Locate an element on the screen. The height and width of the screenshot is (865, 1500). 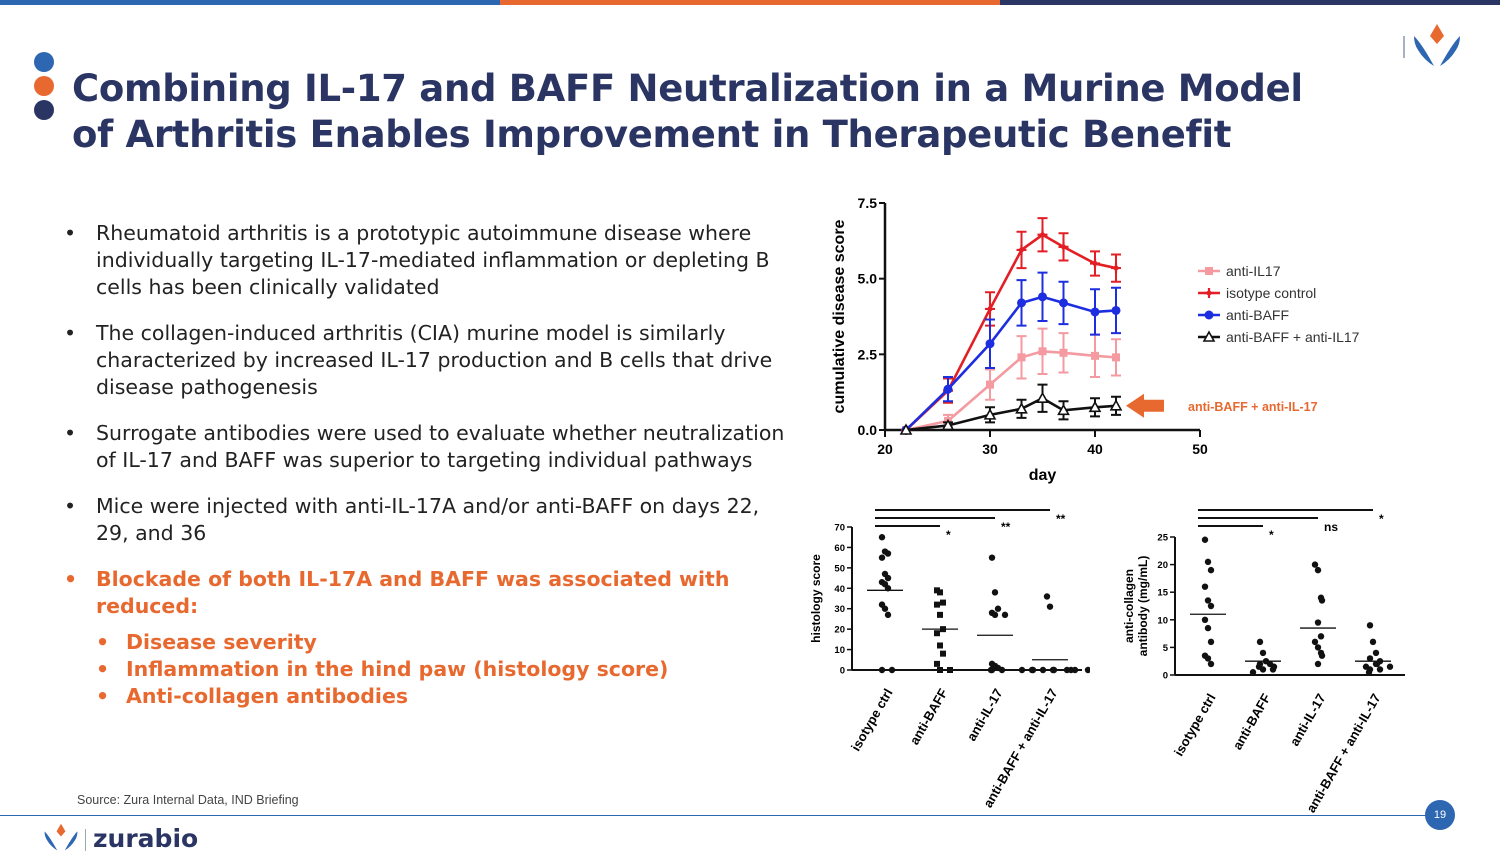
y-axis-label: cumulative disease score is located at coordinates (839, 316).